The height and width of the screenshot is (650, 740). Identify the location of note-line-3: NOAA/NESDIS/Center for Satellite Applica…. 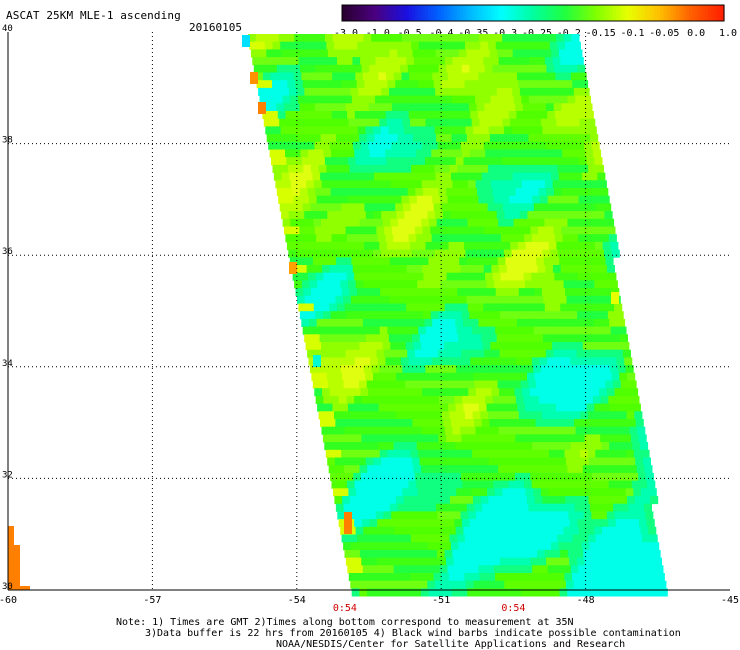
(451, 644).